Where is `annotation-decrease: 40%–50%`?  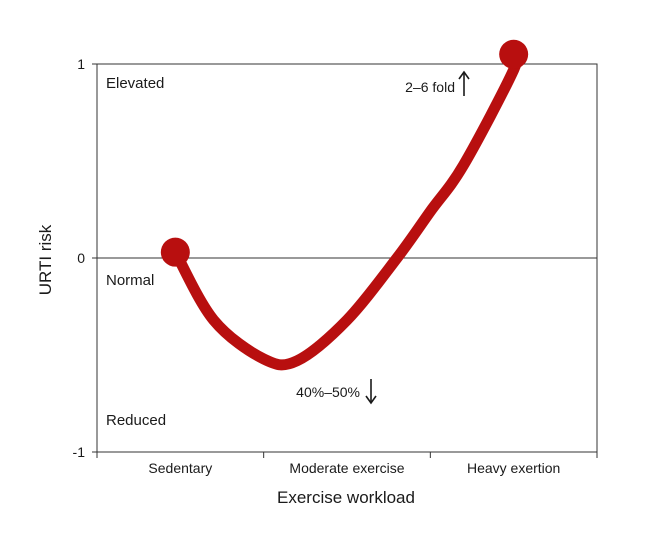
annotation-decrease: 40%–50% is located at coordinates (328, 392).